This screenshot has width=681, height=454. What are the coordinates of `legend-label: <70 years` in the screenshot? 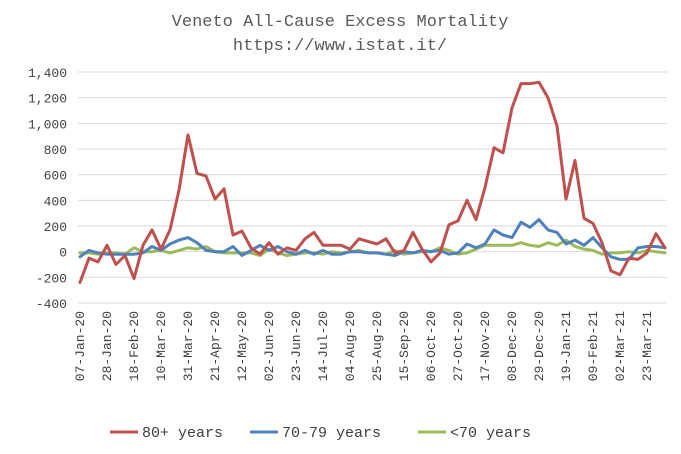 It's located at (490, 433).